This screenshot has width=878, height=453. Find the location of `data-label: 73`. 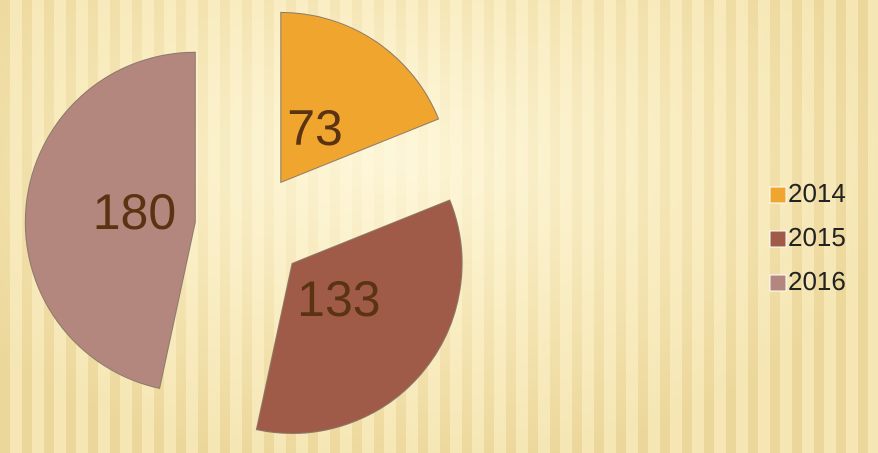

data-label: 73 is located at coordinates (315, 128).